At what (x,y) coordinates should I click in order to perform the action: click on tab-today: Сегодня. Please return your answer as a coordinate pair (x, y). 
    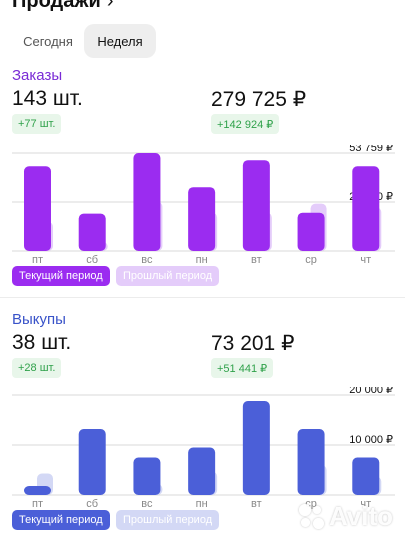
    Looking at the image, I should click on (48, 41).